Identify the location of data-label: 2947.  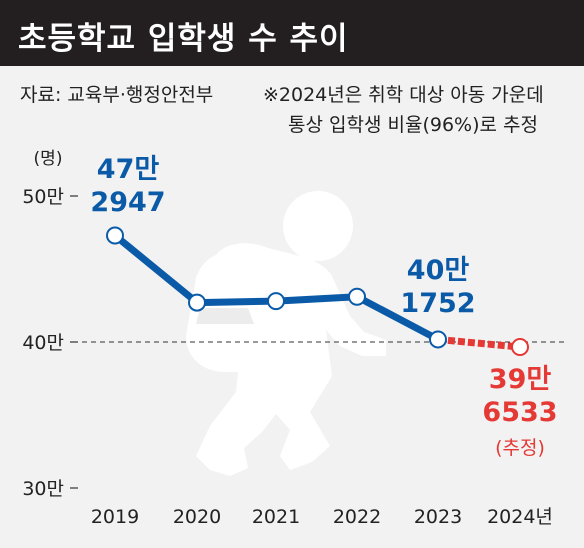
(127, 202).